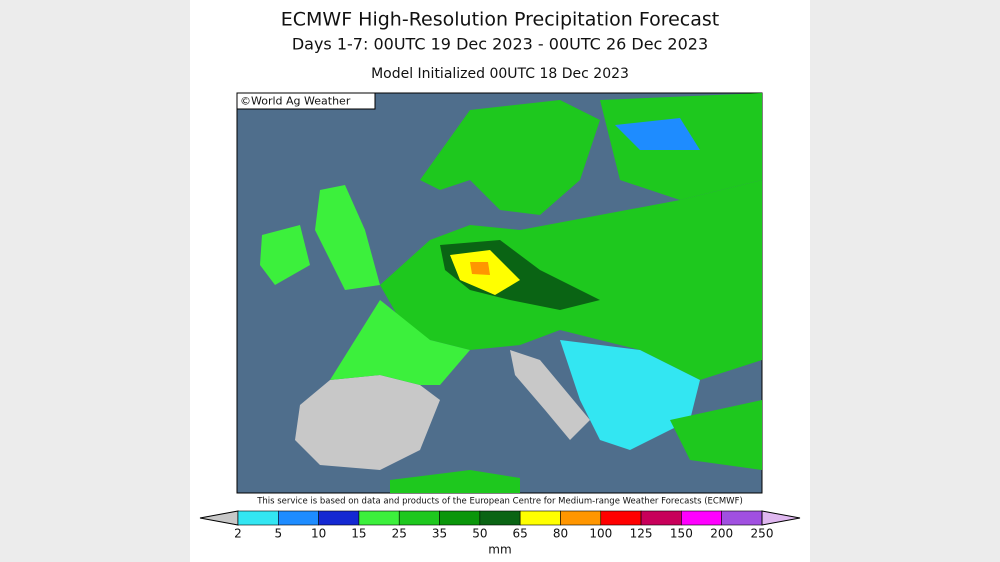 The width and height of the screenshot is (1000, 562). Describe the element at coordinates (510, 157) in the screenshot. I see `land-scandinavia` at that location.